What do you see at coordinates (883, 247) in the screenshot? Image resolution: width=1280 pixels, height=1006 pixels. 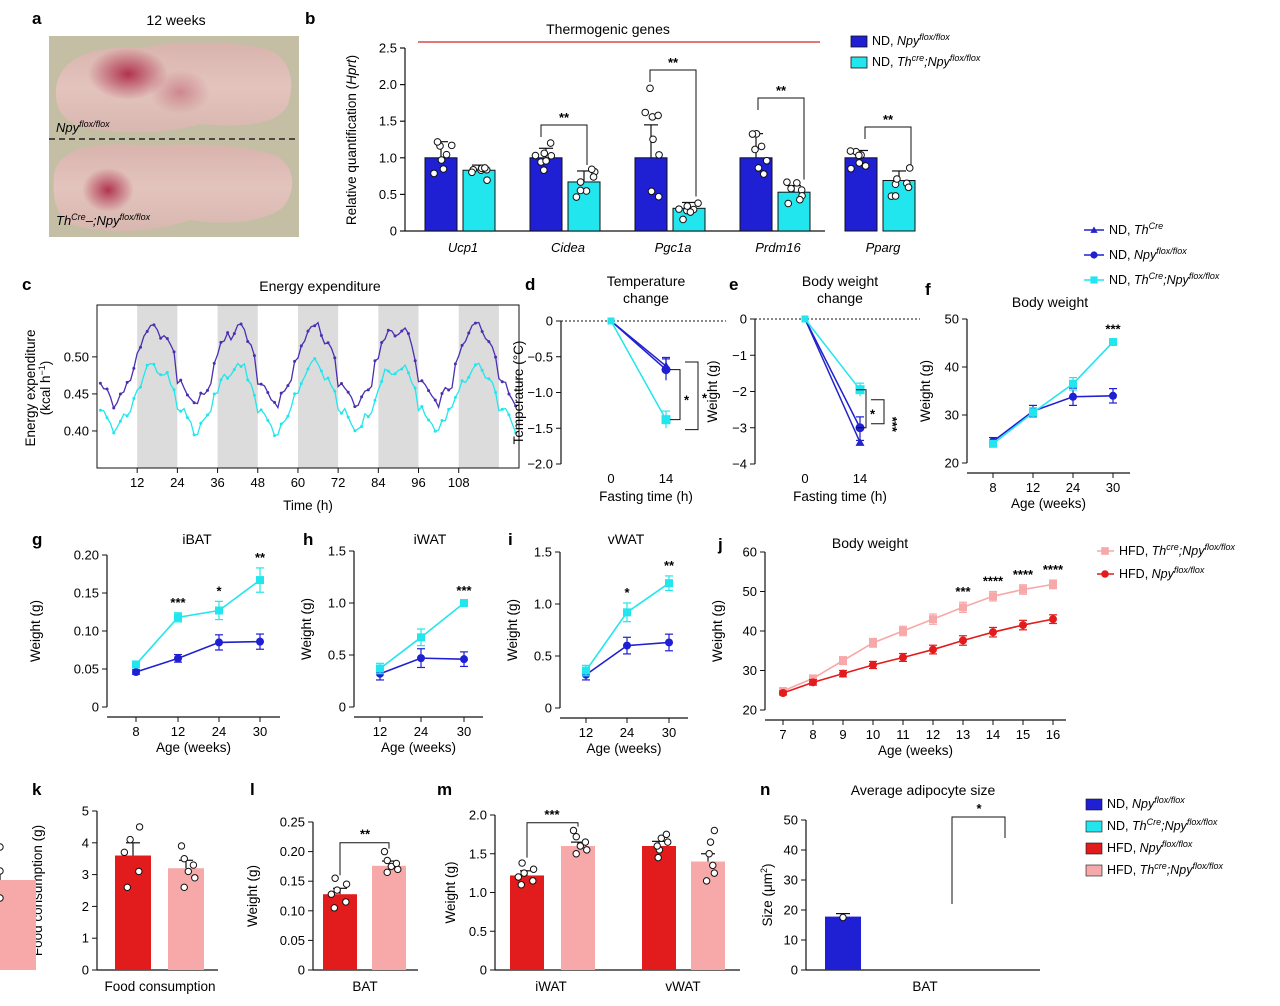 I see `b-category-label: Pparg` at bounding box center [883, 247].